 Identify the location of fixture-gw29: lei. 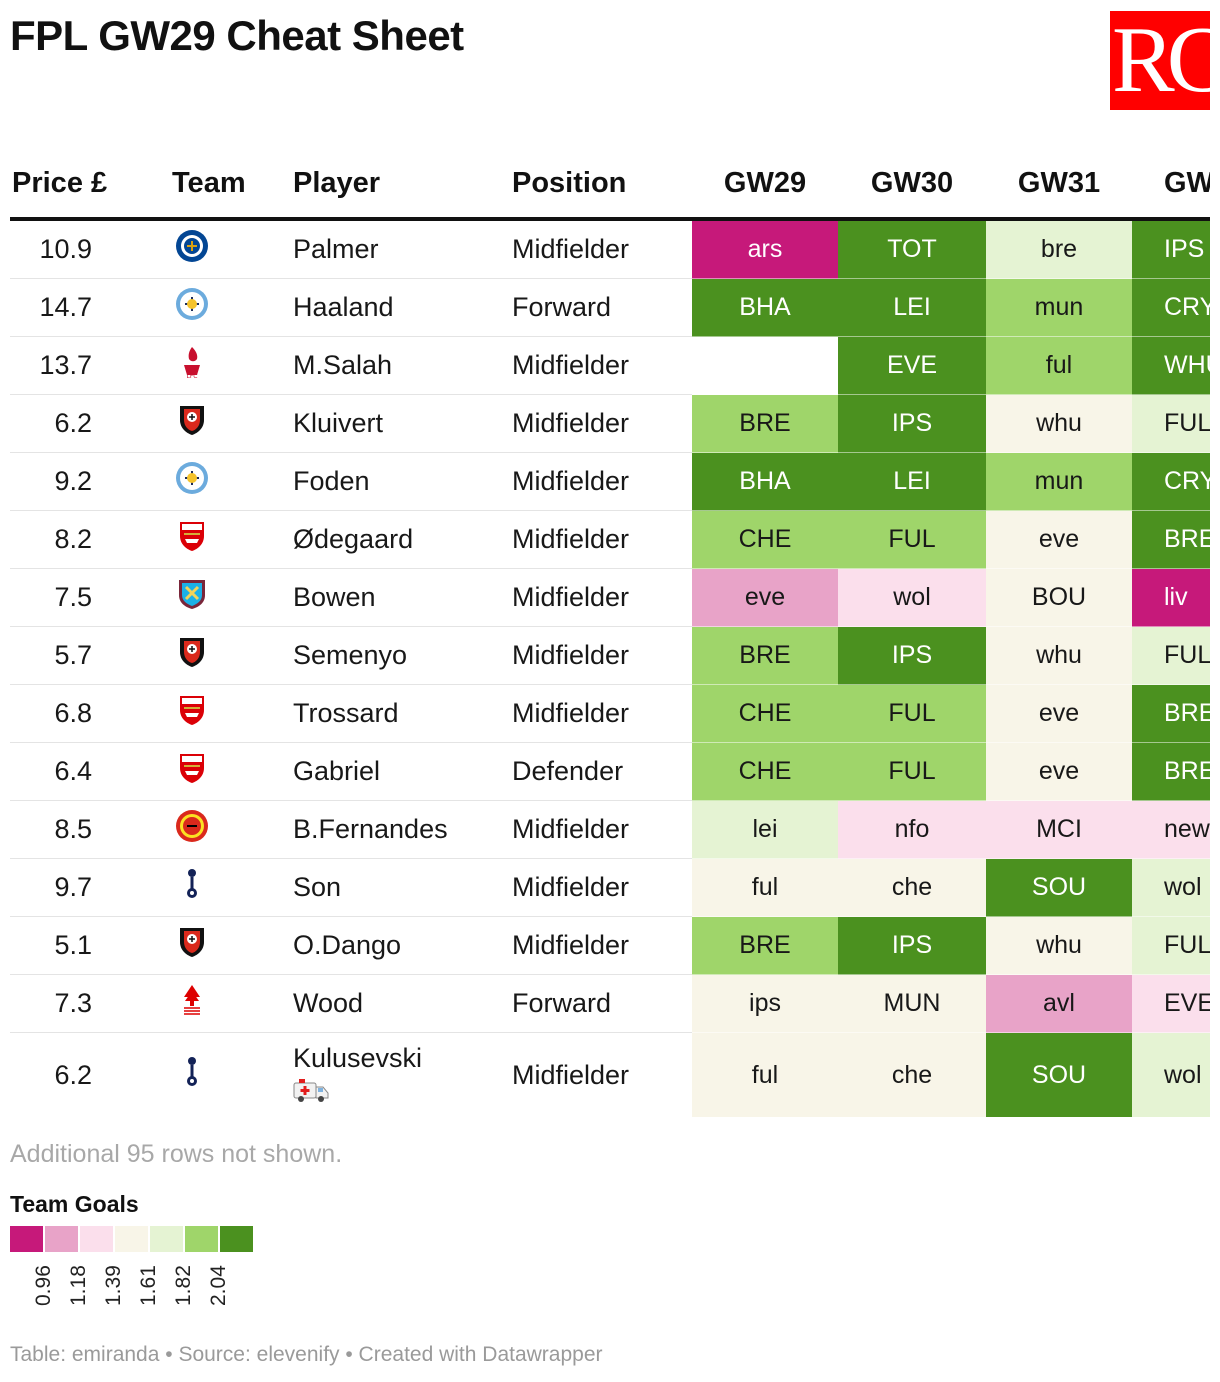
(765, 829).